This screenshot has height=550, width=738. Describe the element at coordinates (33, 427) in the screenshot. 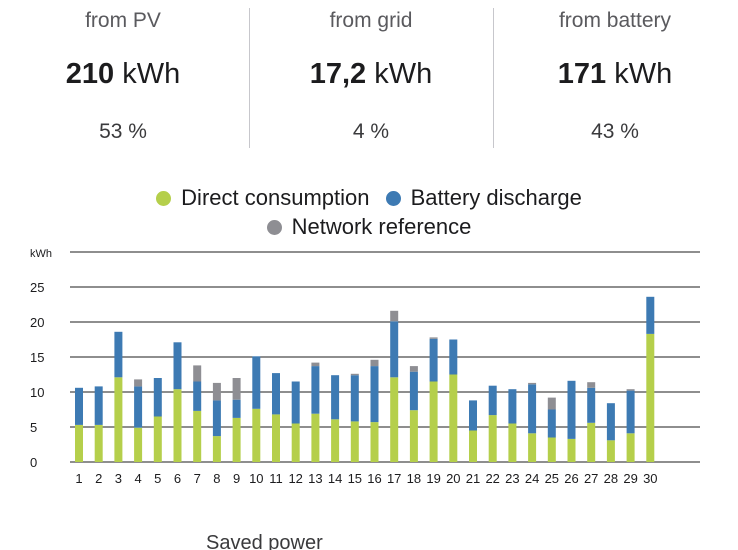

I see `y-tick-label: 5` at that location.